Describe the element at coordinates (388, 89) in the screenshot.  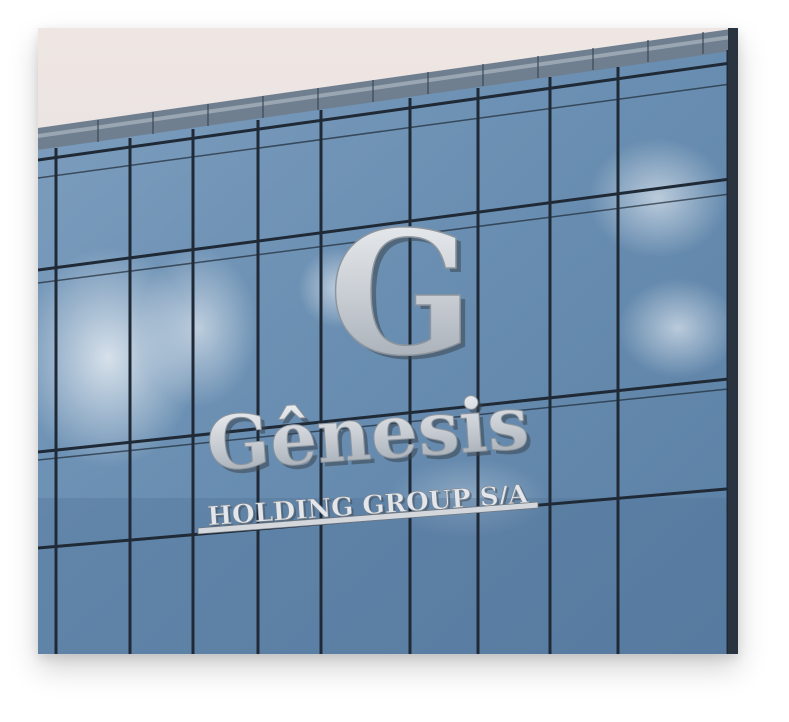
I see `roof-parapet` at that location.